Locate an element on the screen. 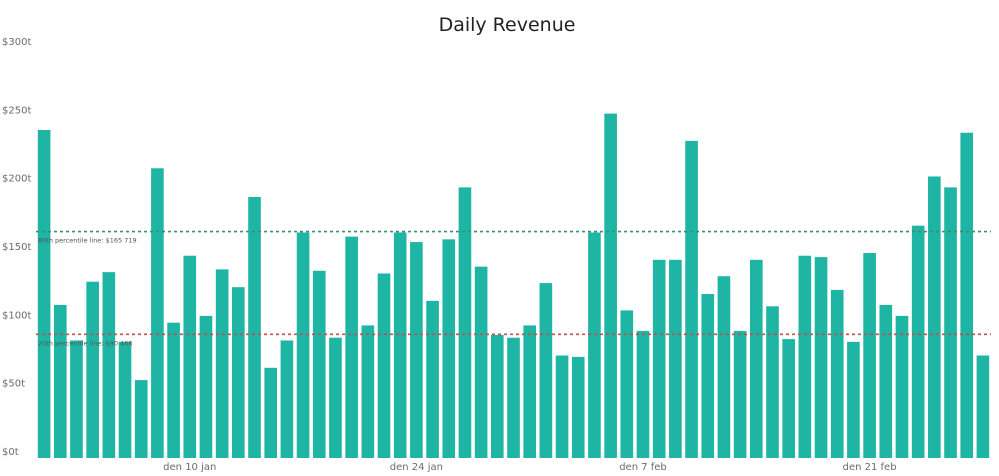  reference-line-label: 80th percentile line: $165 719 is located at coordinates (87, 241).